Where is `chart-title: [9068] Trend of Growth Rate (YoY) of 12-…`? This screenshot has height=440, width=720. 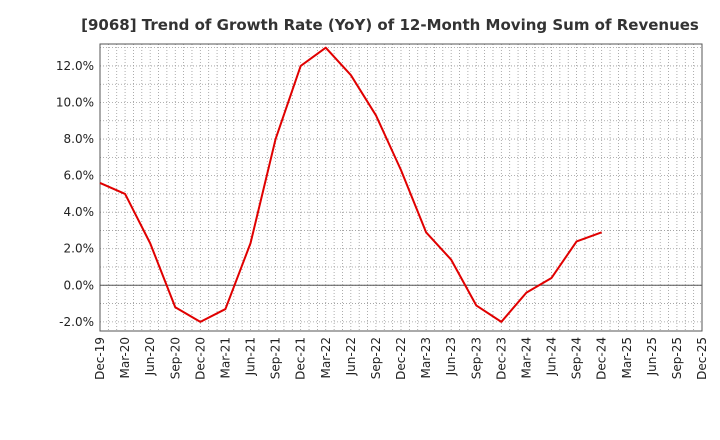 chart-title: [9068] Trend of Growth Rate (YoY) of 12-… is located at coordinates (390, 25).